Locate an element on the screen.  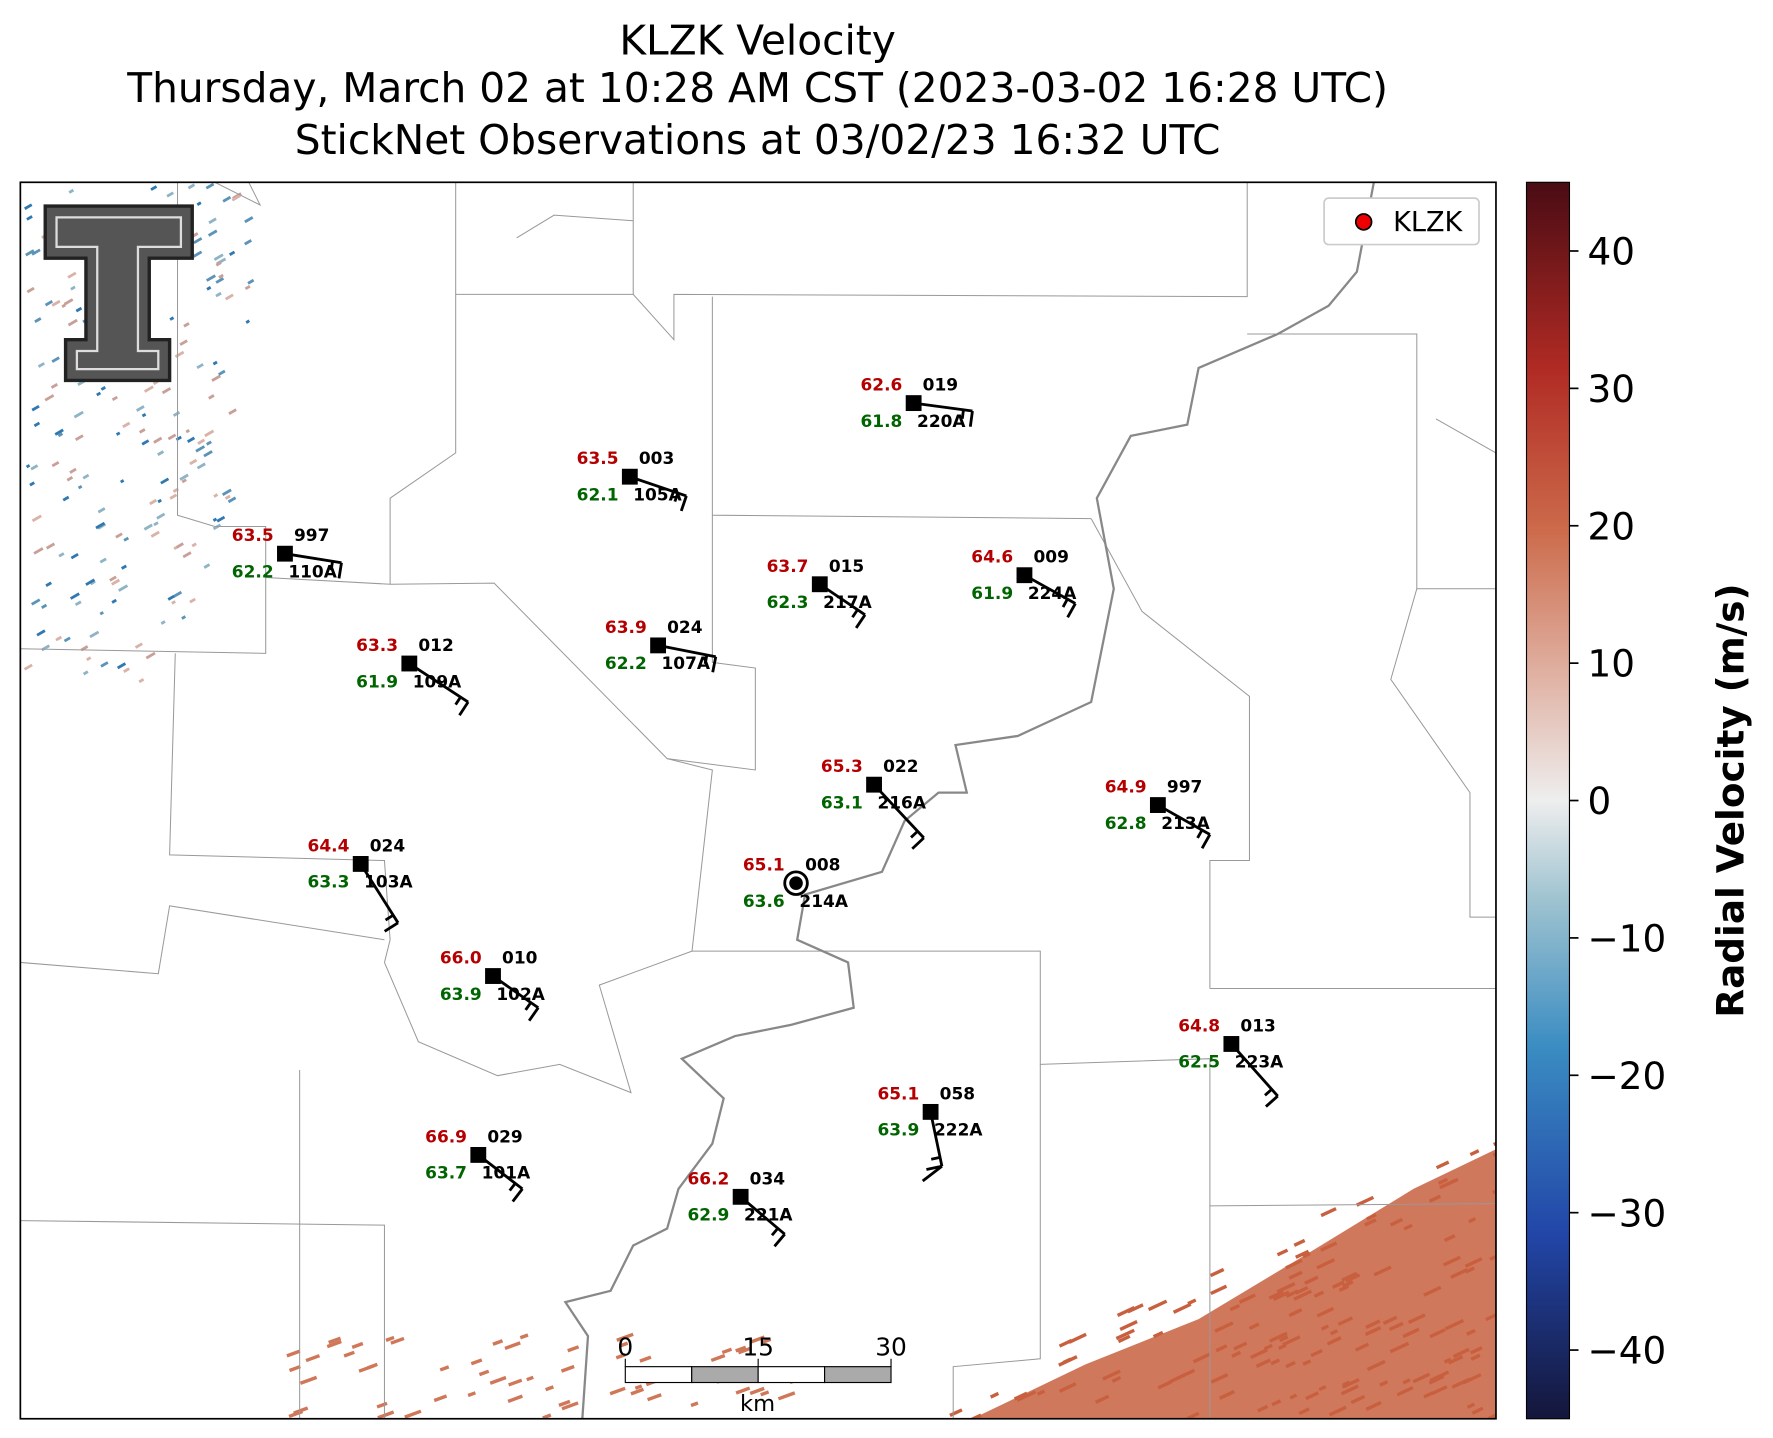
dewpoint: 62.3 is located at coordinates (788, 603).